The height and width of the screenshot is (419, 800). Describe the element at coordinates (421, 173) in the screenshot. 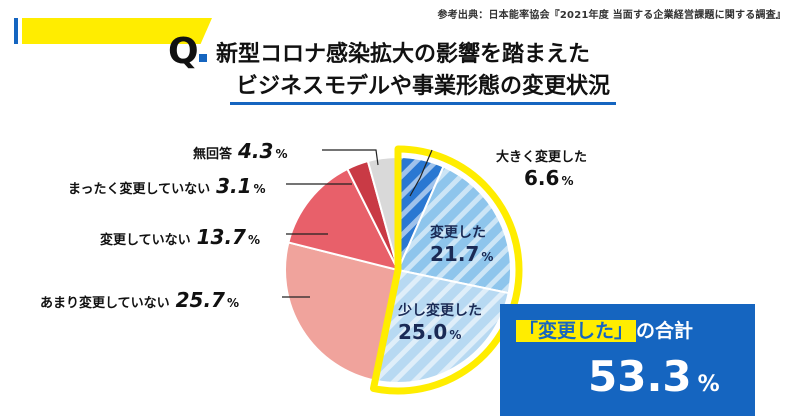

I see `leader-large-change` at that location.